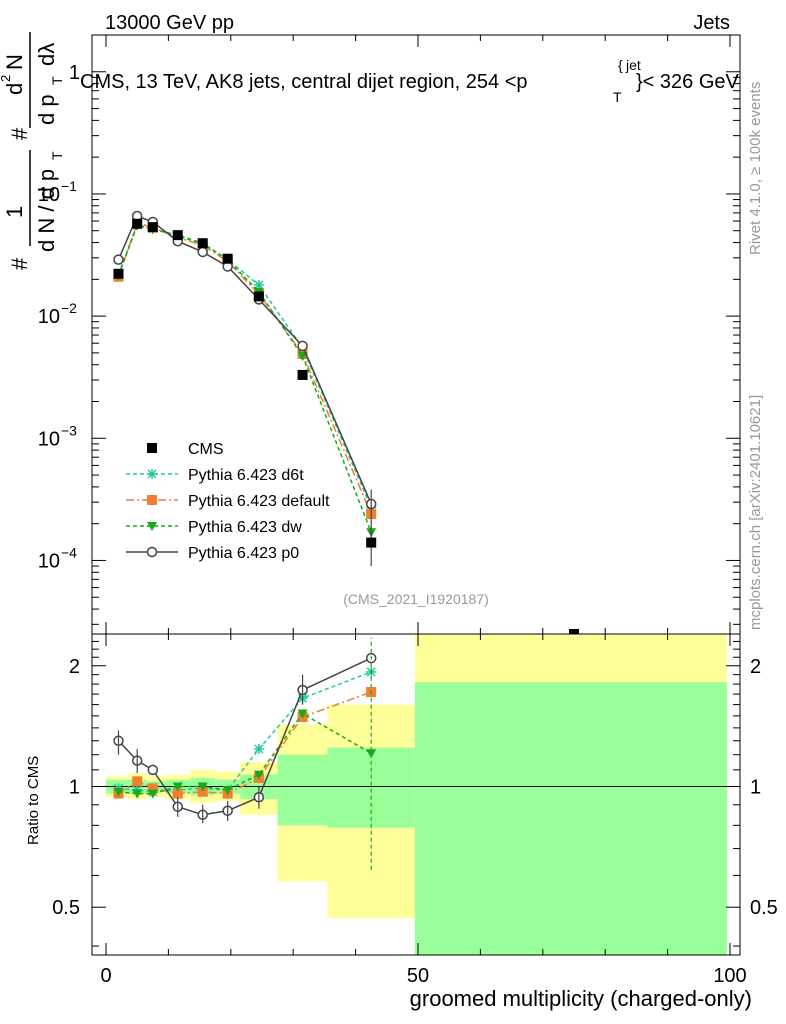 This screenshot has width=786, height=1024. What do you see at coordinates (245, 527) in the screenshot?
I see `legend-label: Pythia 6.423 dw` at bounding box center [245, 527].